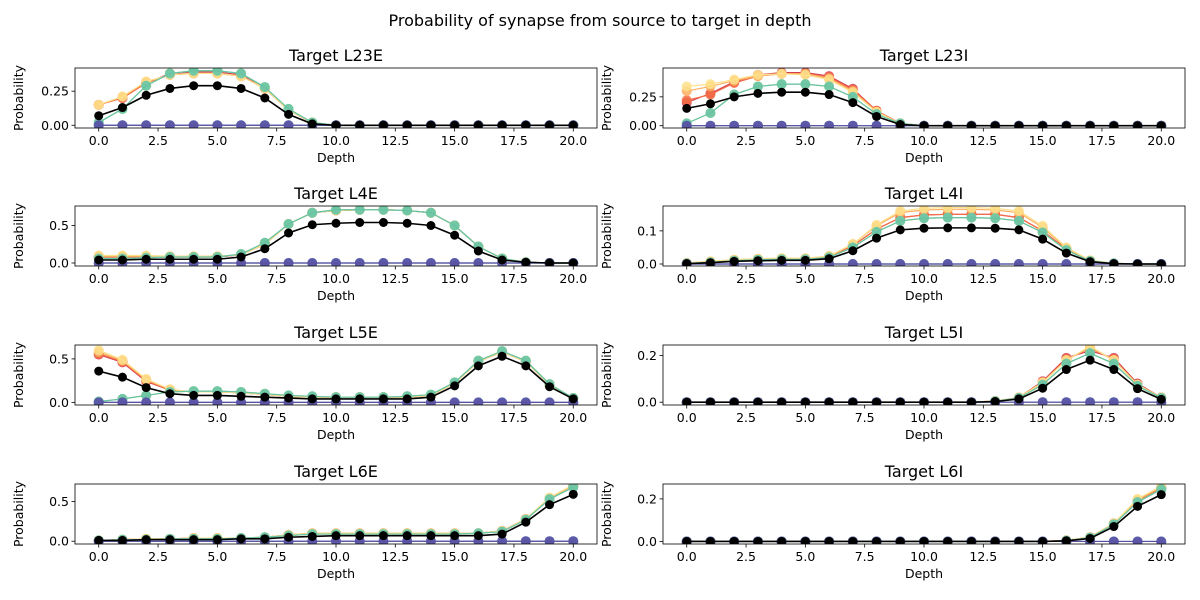 Image resolution: width=1200 pixels, height=600 pixels. What do you see at coordinates (59, 225) in the screenshot?
I see `y-tick-label: 0.5` at bounding box center [59, 225].